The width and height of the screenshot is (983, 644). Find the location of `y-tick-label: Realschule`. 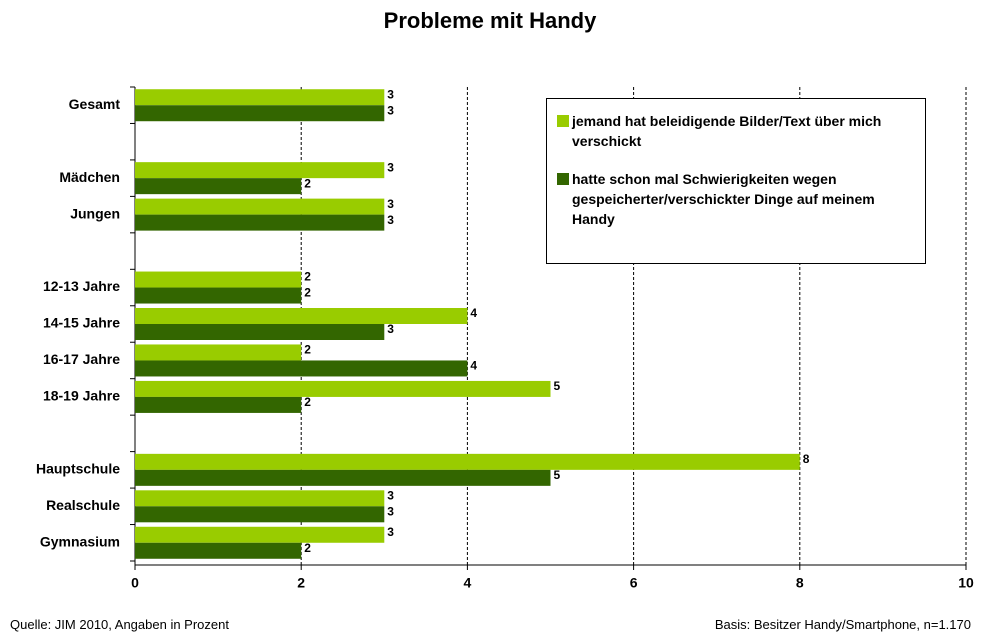

y-tick-label: Realschule is located at coordinates (83, 505).